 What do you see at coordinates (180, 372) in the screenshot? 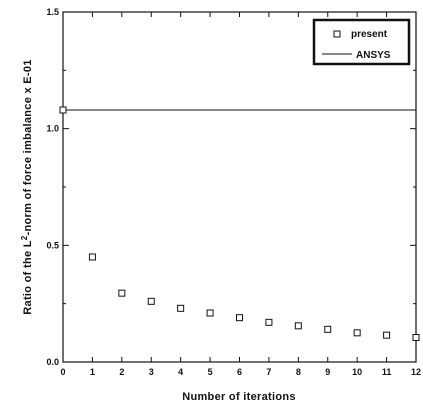
I see `x-tick-label: 4` at bounding box center [180, 372].